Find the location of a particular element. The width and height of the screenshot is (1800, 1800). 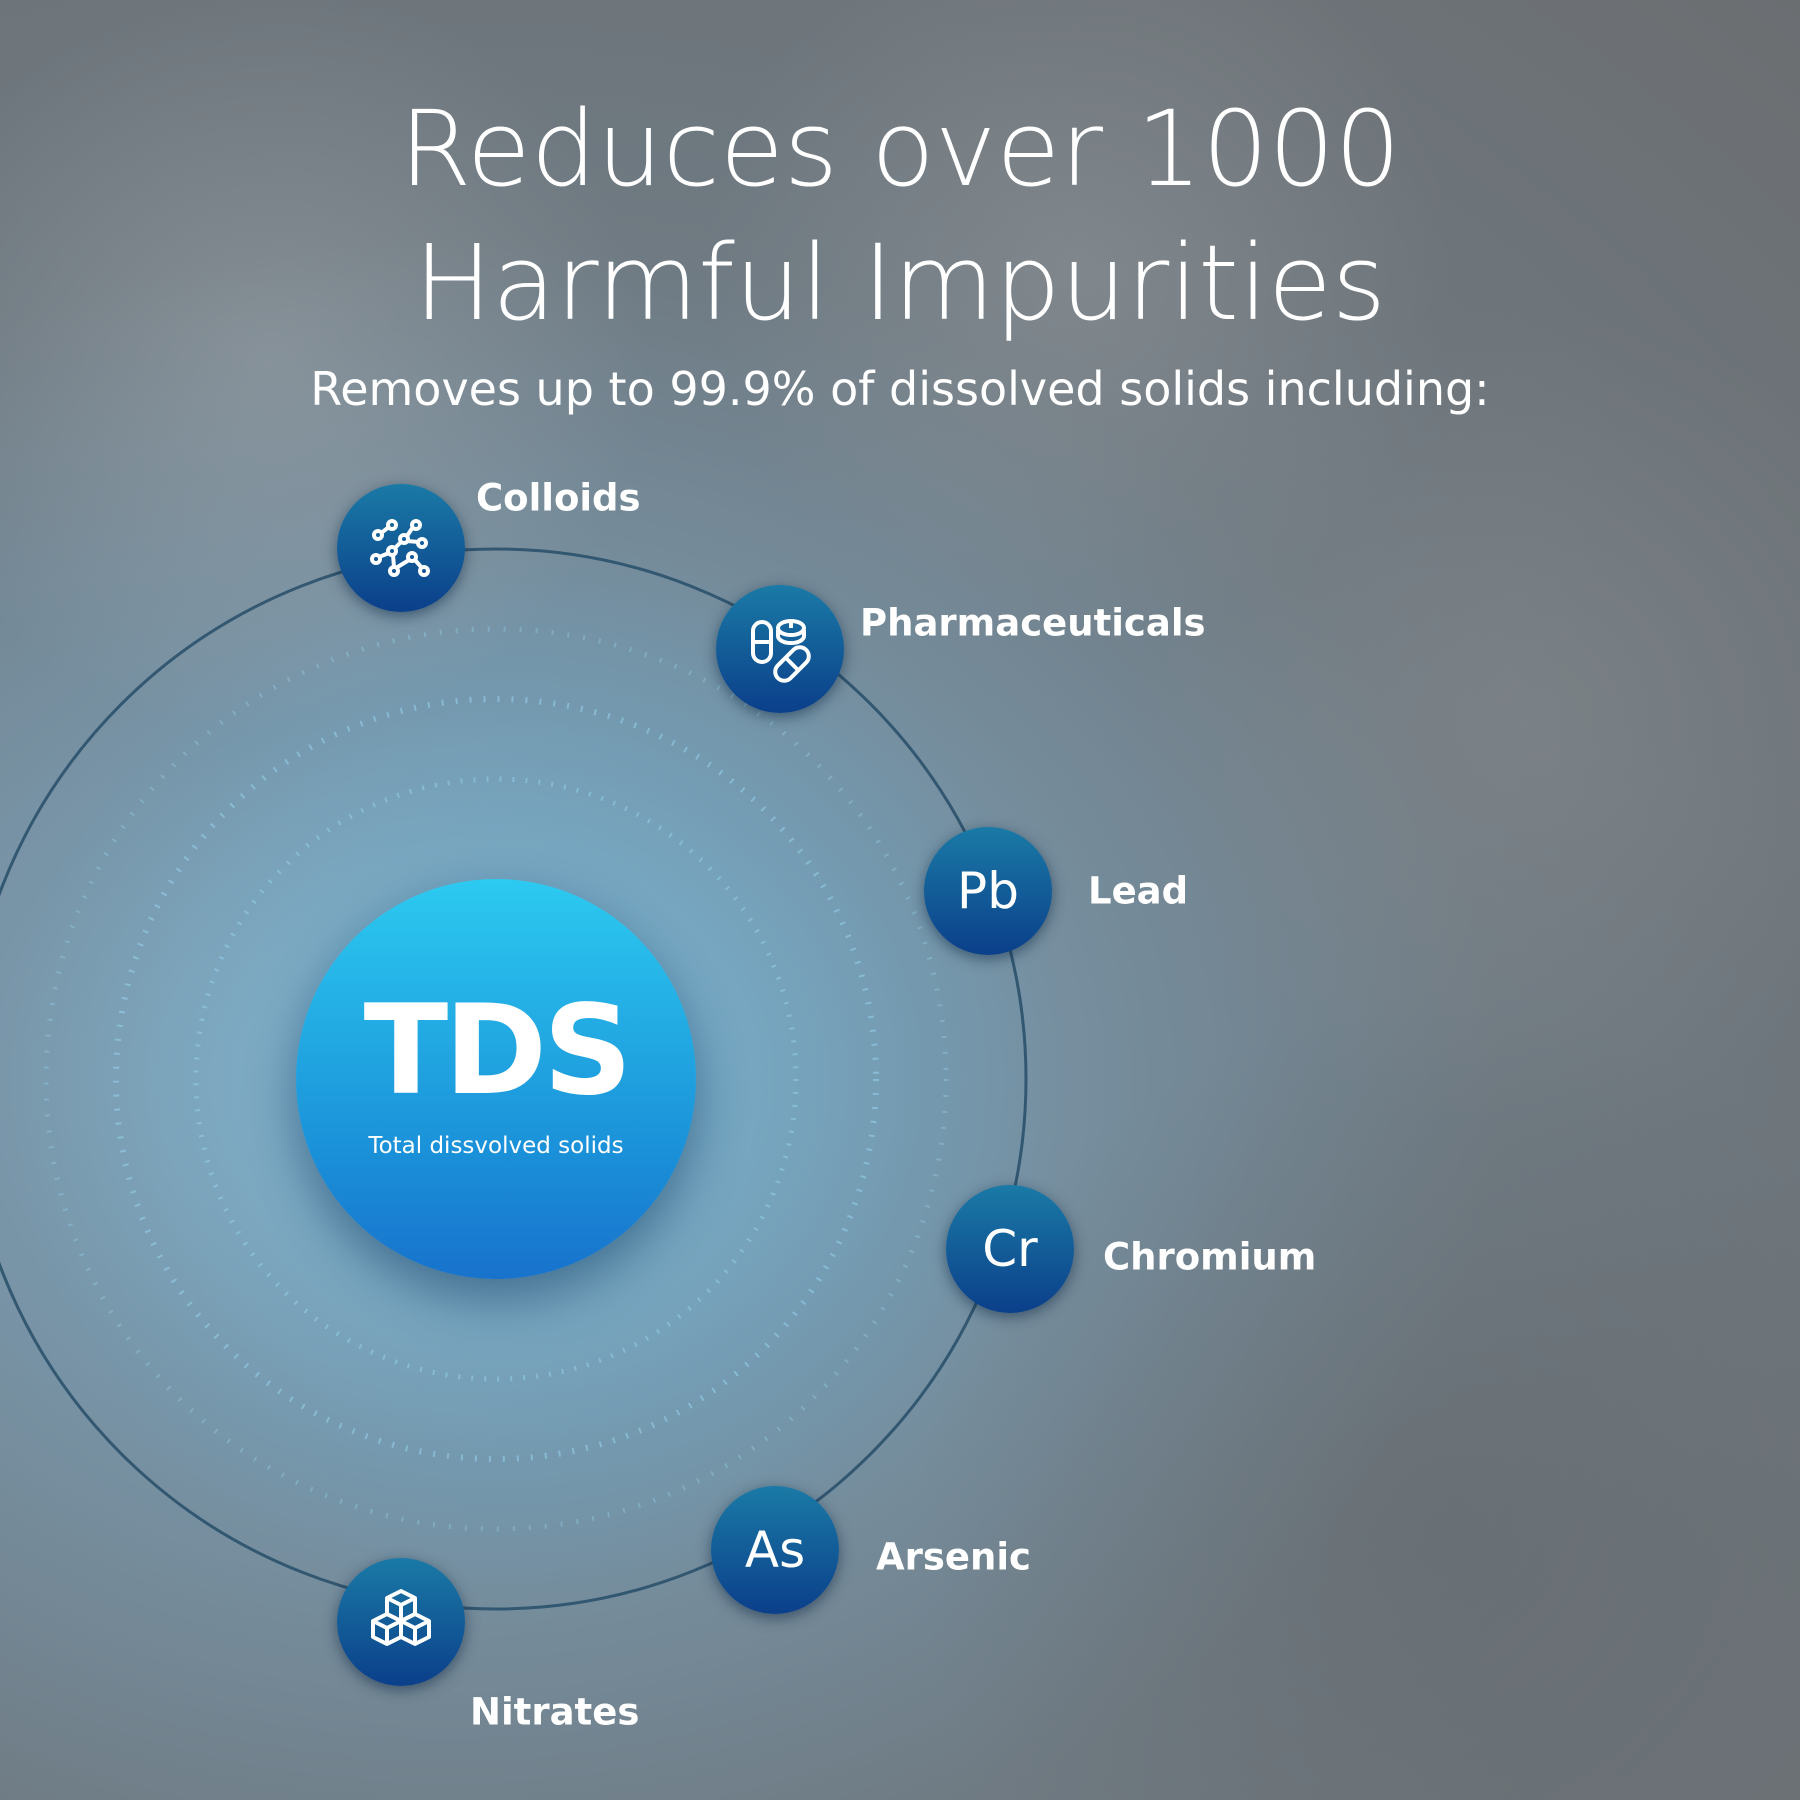

lead-label: Lead is located at coordinates (1138, 891).